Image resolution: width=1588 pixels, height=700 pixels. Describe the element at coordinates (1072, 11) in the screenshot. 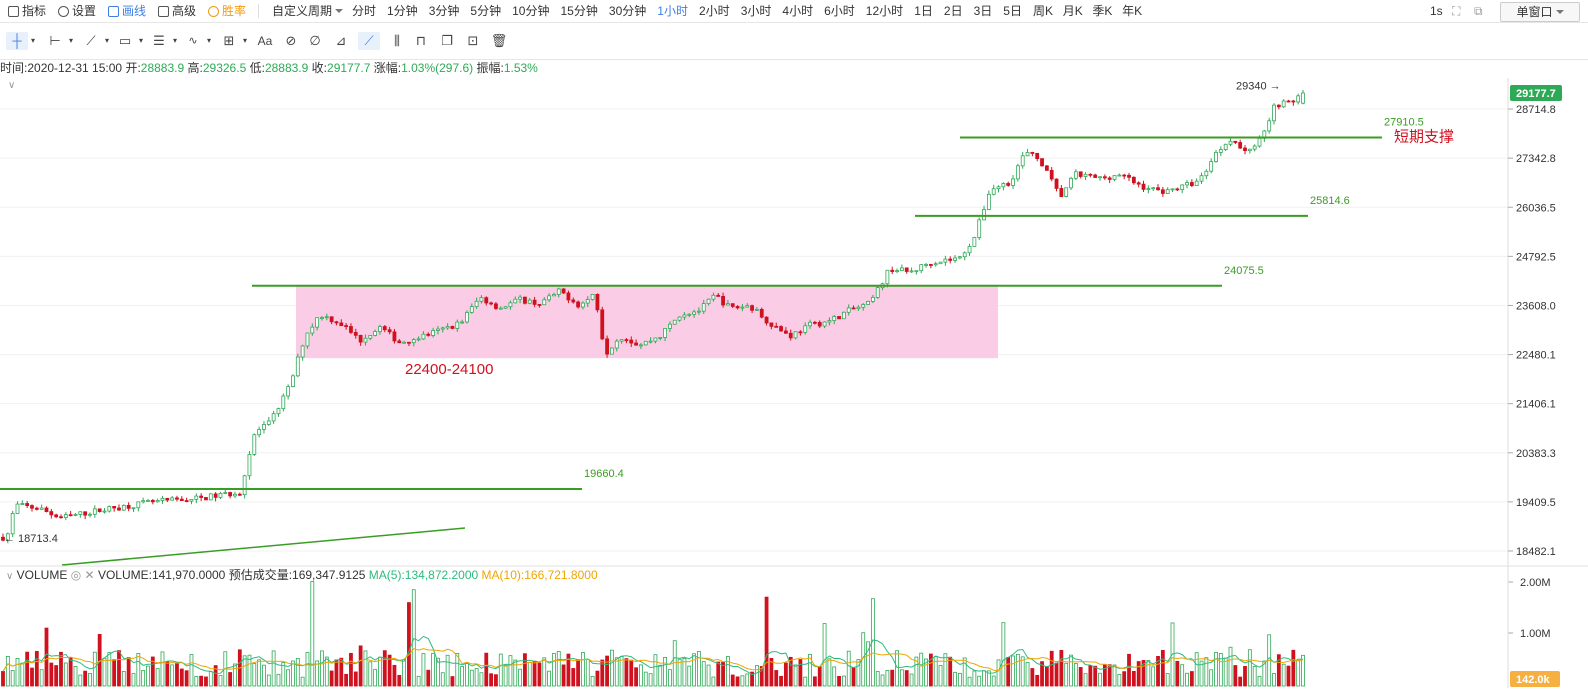

I see `tab-period-18: 月K` at that location.